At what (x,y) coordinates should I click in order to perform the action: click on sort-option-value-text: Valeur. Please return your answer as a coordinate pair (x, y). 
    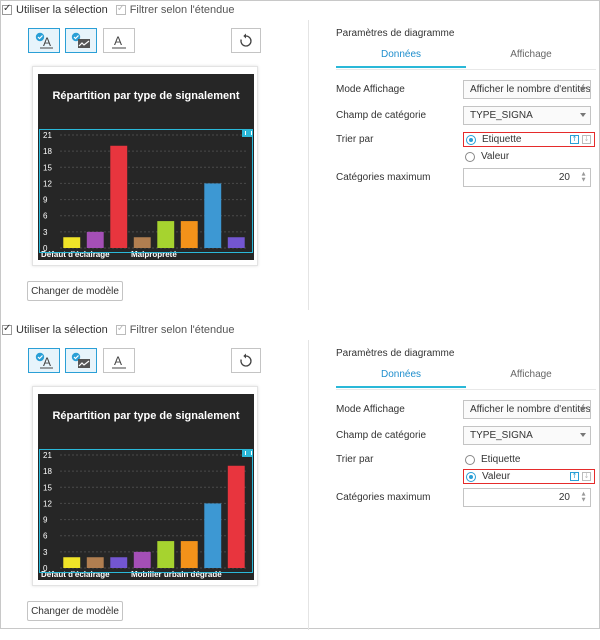
    Looking at the image, I should click on (496, 476).